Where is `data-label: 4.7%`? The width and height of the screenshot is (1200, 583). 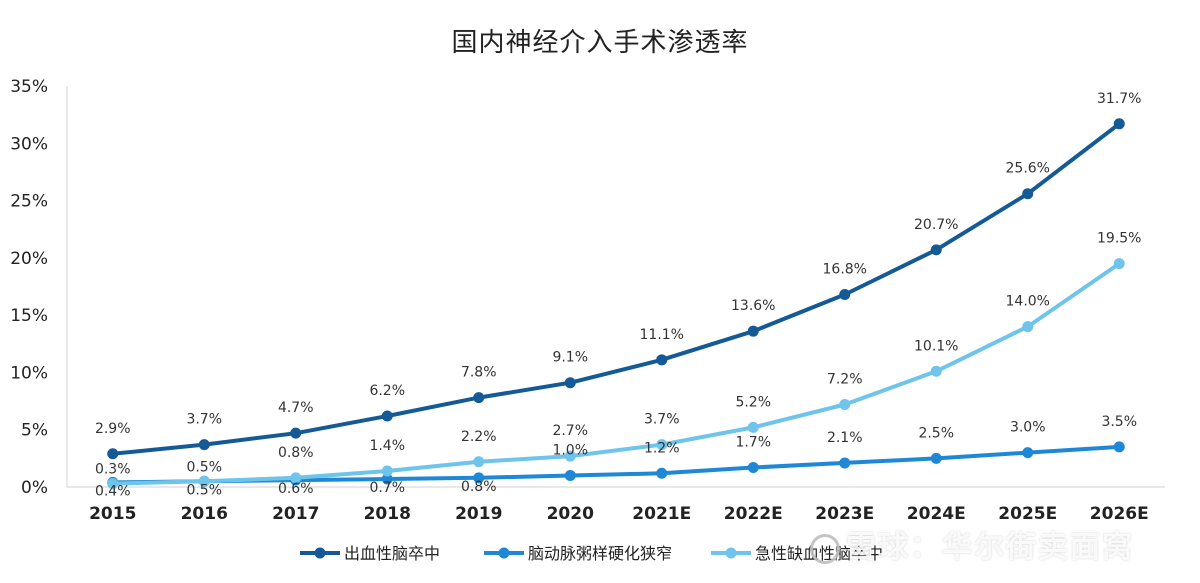
data-label: 4.7% is located at coordinates (296, 408).